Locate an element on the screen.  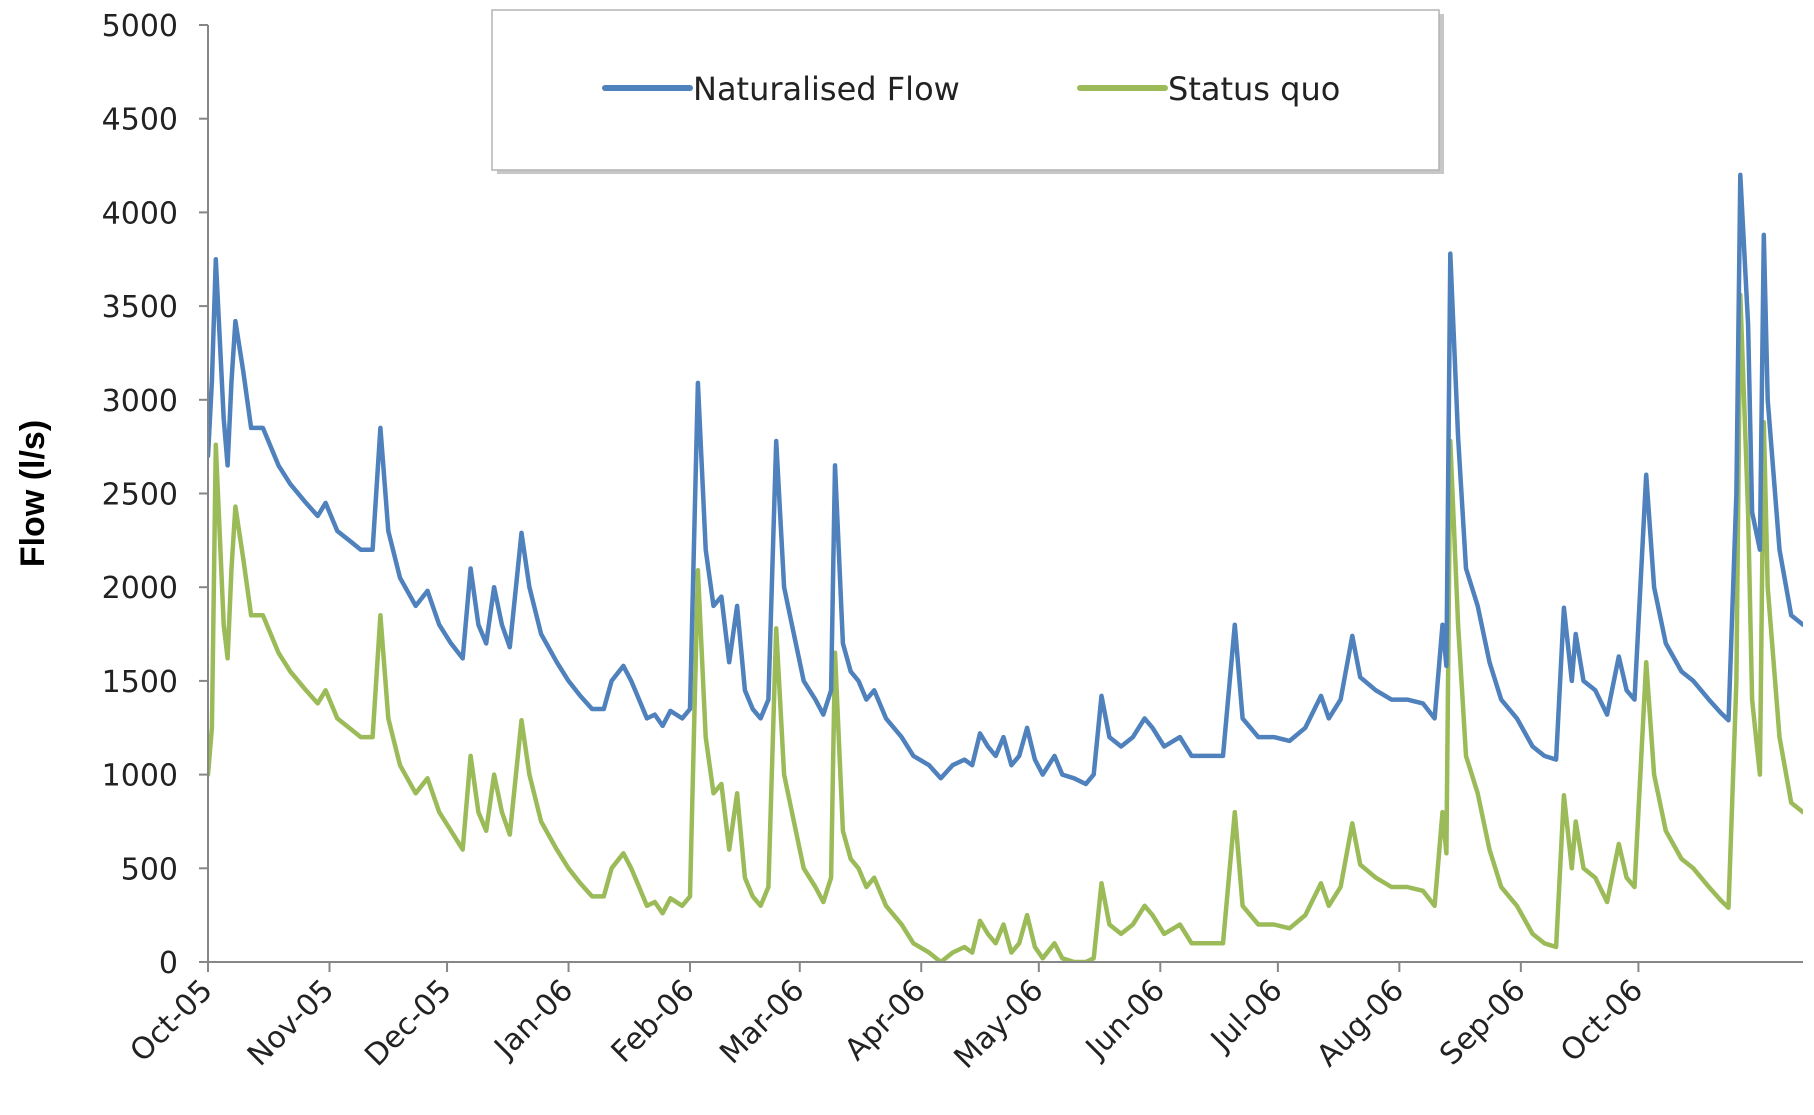
y-tick-label: 1000 is located at coordinates (140, 776).